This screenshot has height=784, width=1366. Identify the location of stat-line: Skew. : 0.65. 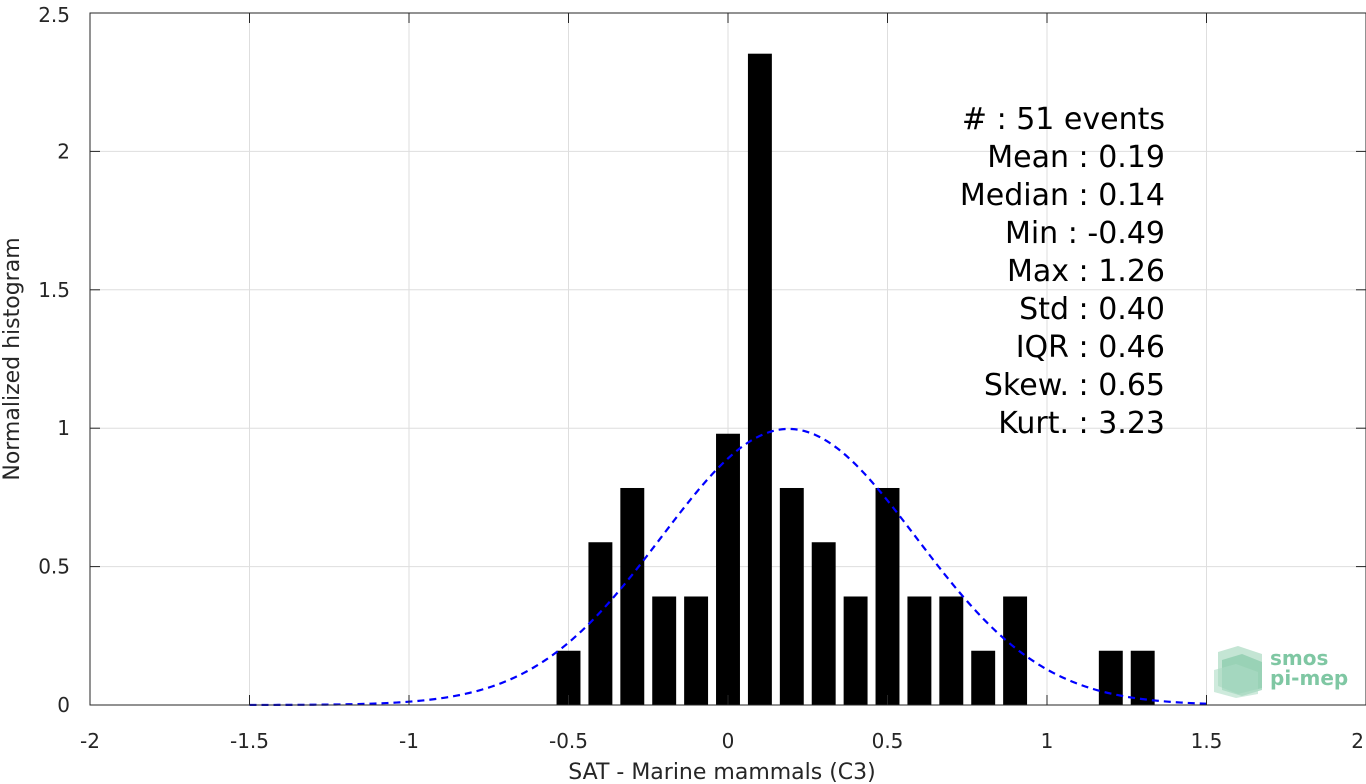
(1074, 385).